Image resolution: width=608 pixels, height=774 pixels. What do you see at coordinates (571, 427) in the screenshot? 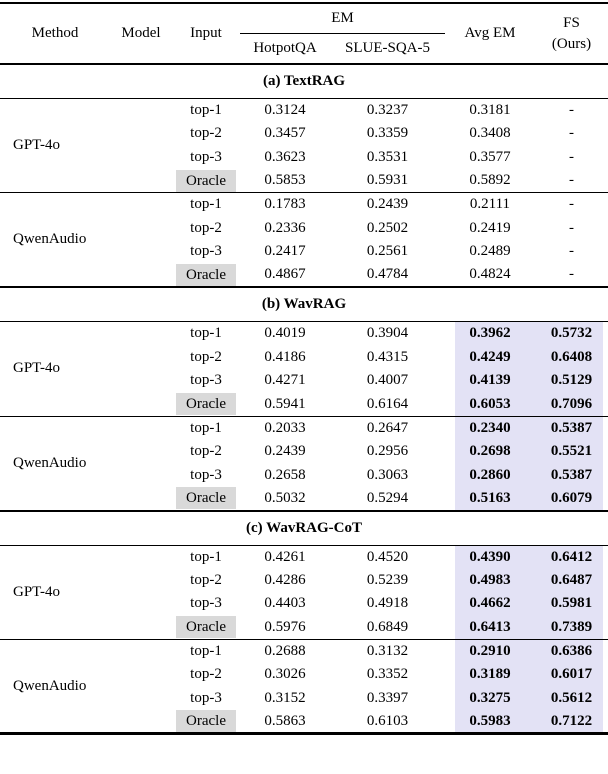
I see `value-fs: 0.5387` at bounding box center [571, 427].